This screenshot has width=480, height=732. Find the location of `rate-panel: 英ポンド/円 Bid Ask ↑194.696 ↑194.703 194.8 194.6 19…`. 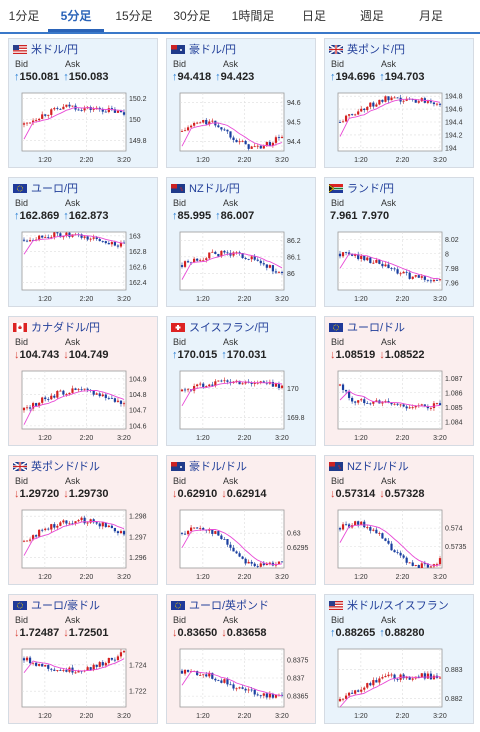

rate-panel: 英ポンド/円 Bid Ask ↑194.696 ↑194.703 194.8 194.6 19… is located at coordinates (399, 103).